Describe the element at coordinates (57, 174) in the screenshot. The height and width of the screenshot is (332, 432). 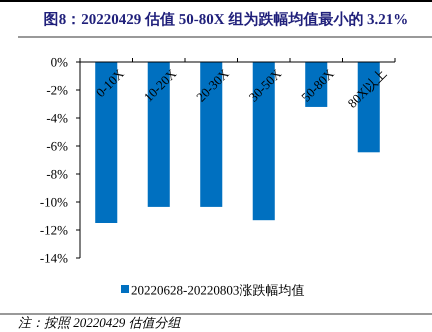
I see `y-tick-label: -8%` at that location.